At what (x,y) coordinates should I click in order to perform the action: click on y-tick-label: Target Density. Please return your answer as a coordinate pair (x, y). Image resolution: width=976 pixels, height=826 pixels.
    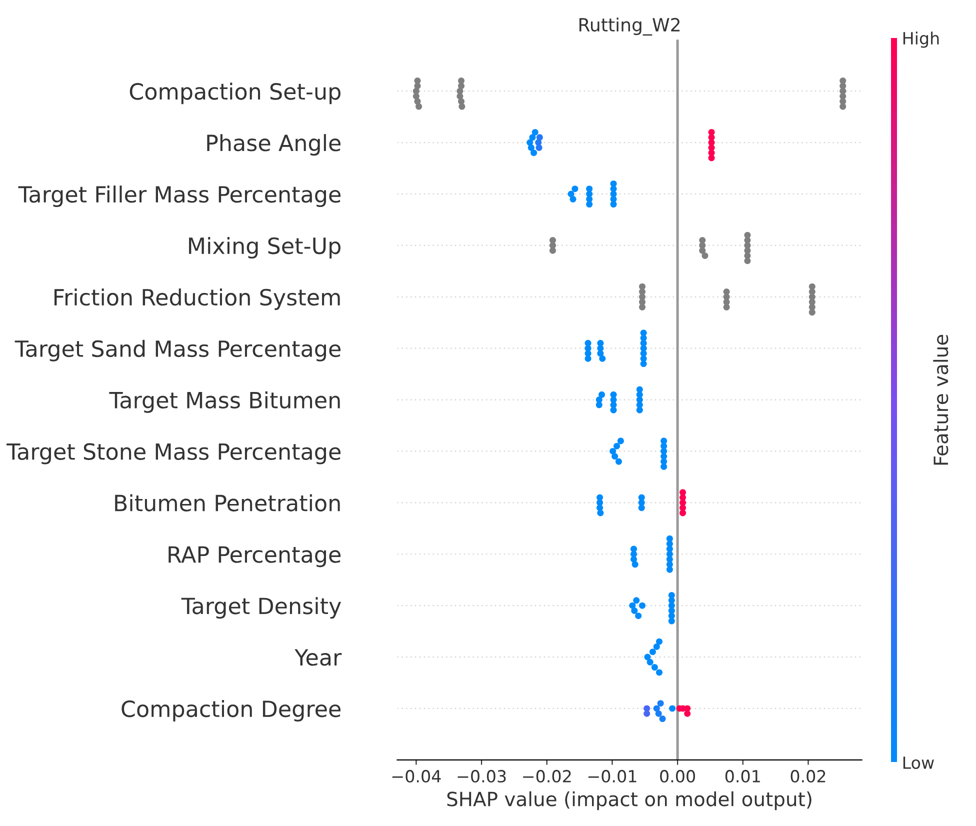
    Looking at the image, I should click on (261, 608).